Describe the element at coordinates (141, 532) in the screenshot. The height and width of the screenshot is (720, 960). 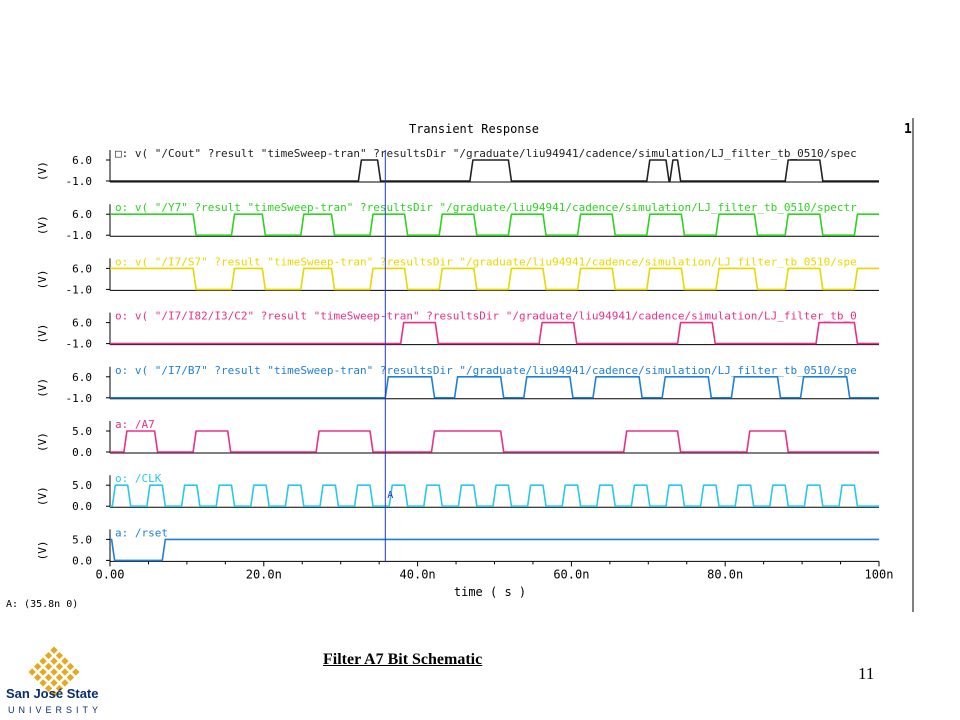
I see `series-label: a: /rset` at that location.